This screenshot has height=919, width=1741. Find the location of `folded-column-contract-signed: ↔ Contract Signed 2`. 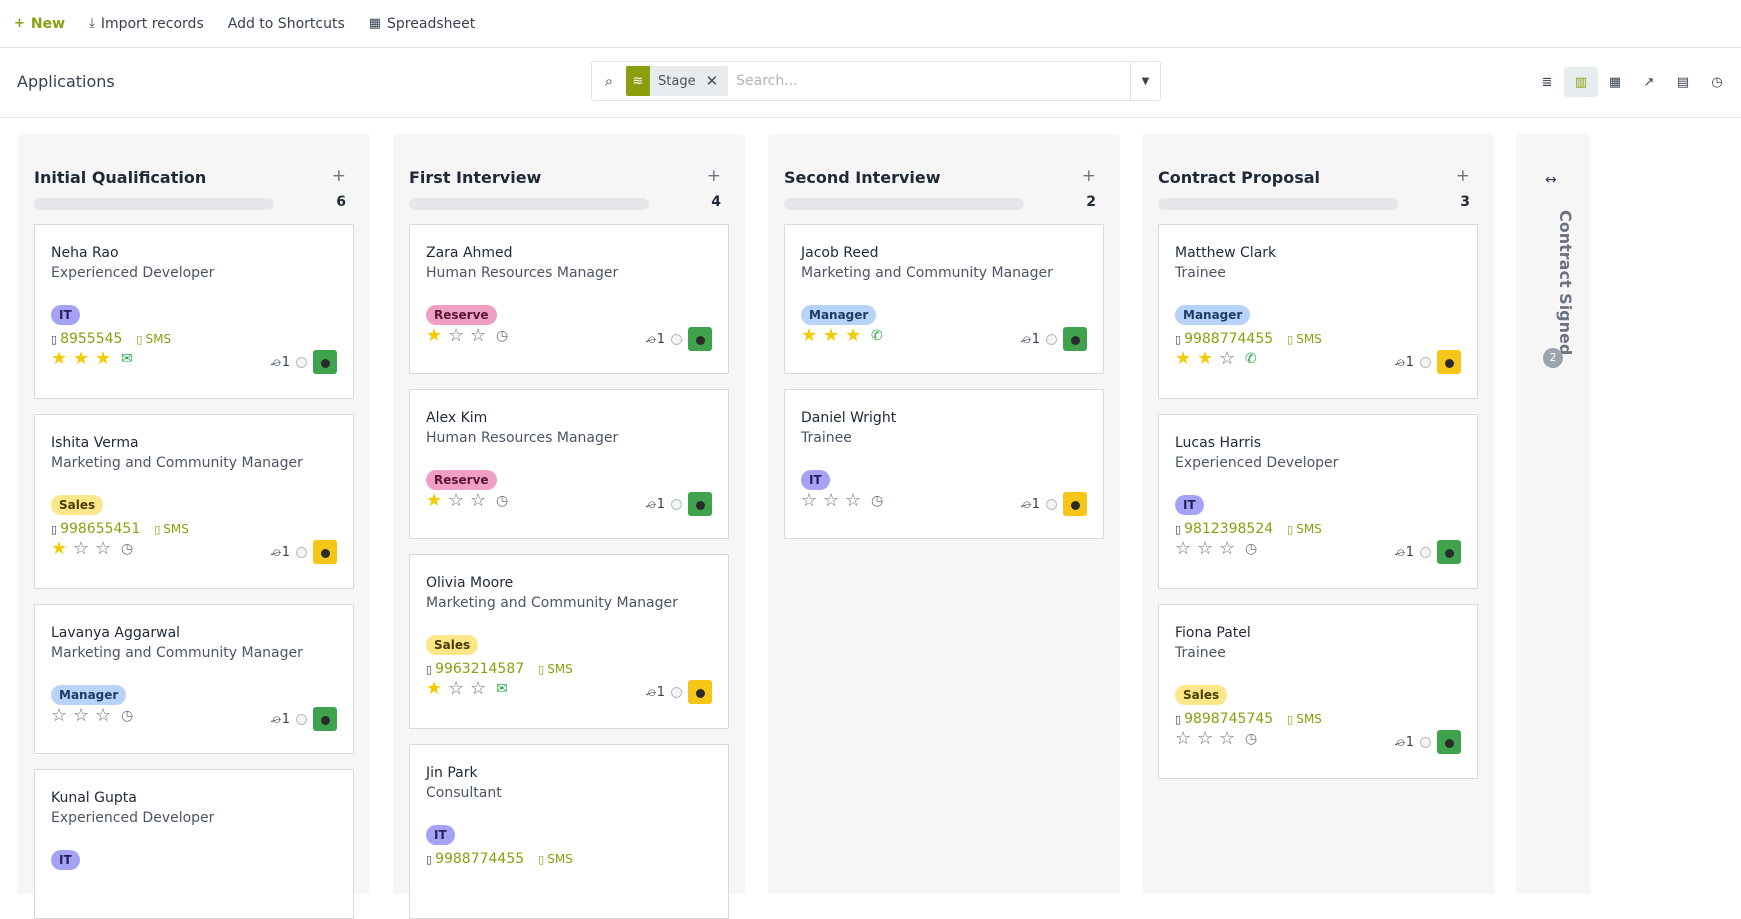

folded-column-contract-signed: ↔ Contract Signed 2 is located at coordinates (1553, 514).